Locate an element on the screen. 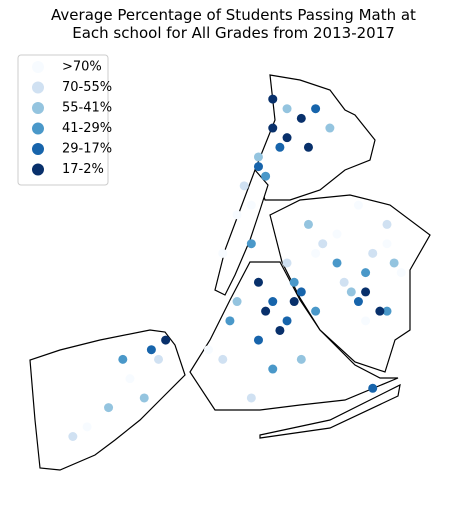  legend: >70% 70-55% 55-41% 41-29% 29-17% 17-2% is located at coordinates (64, 120).